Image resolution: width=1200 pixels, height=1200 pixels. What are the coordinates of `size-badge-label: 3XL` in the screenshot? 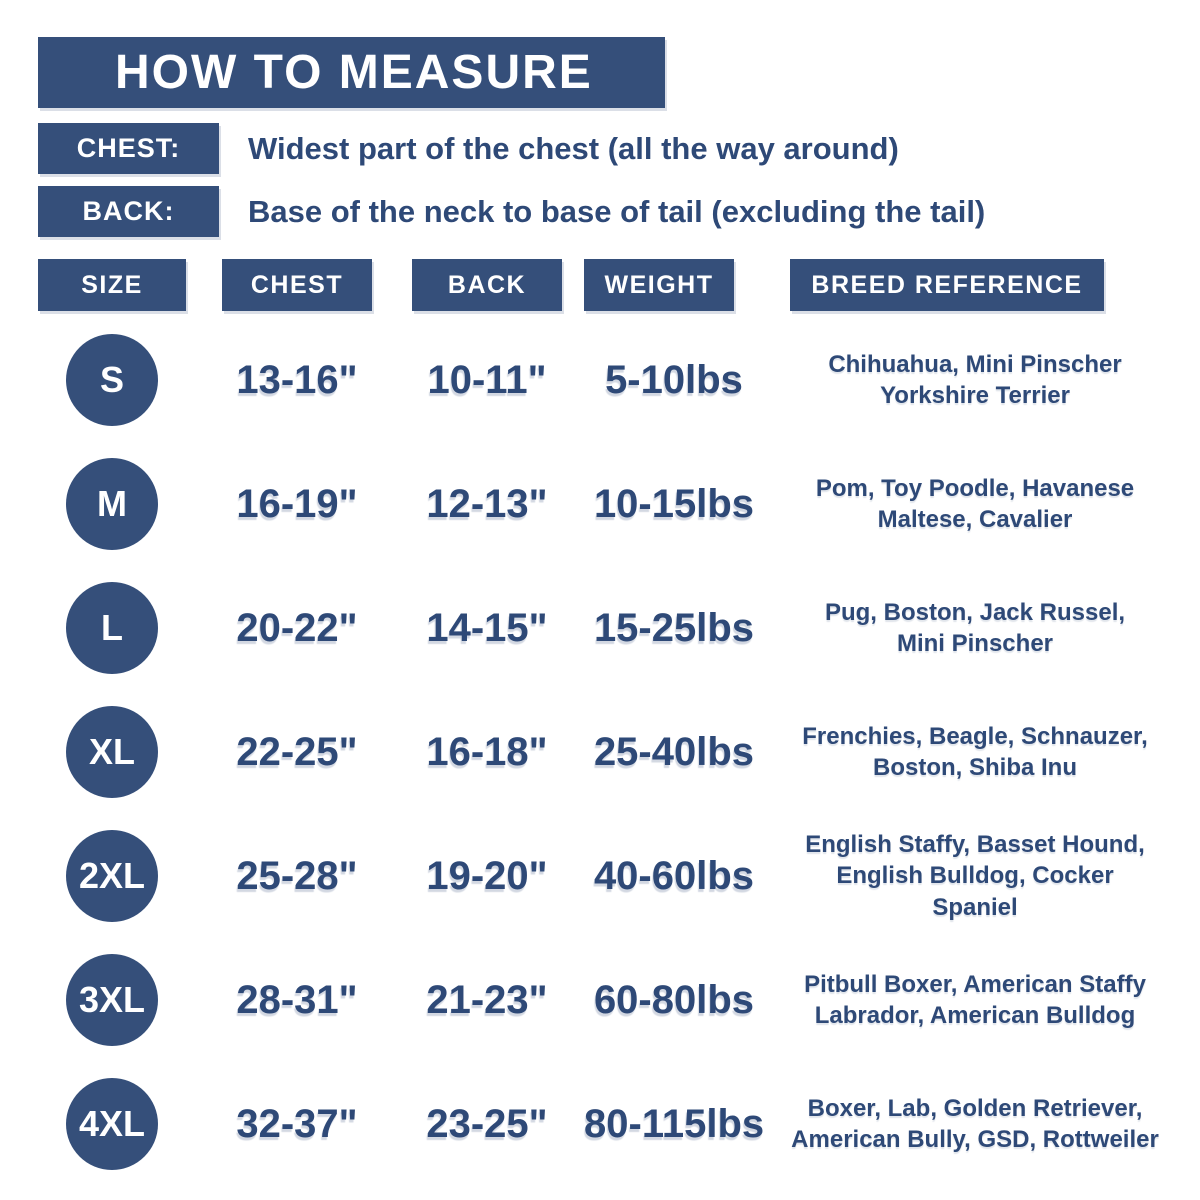 It's located at (112, 999).